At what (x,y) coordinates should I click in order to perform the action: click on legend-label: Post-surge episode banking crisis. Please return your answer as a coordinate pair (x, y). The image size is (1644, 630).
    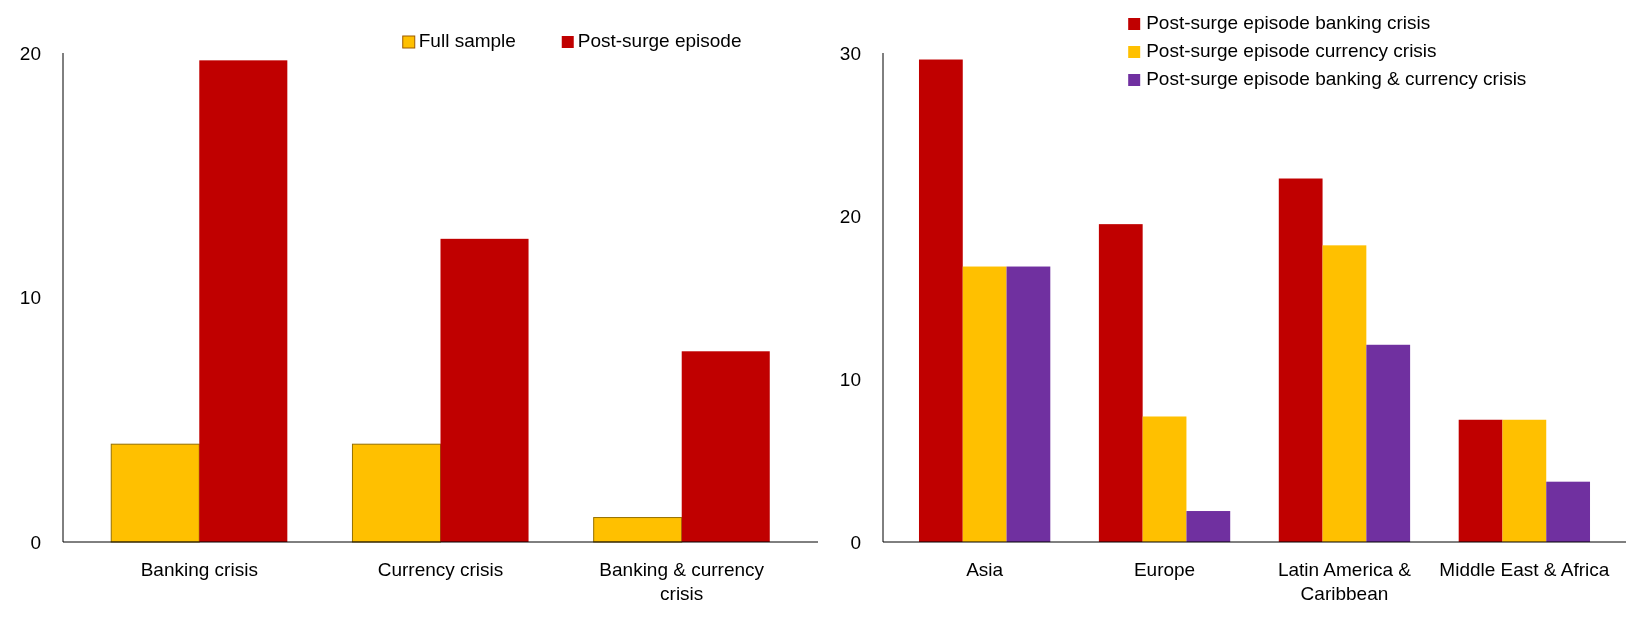
    Looking at the image, I should click on (1288, 22).